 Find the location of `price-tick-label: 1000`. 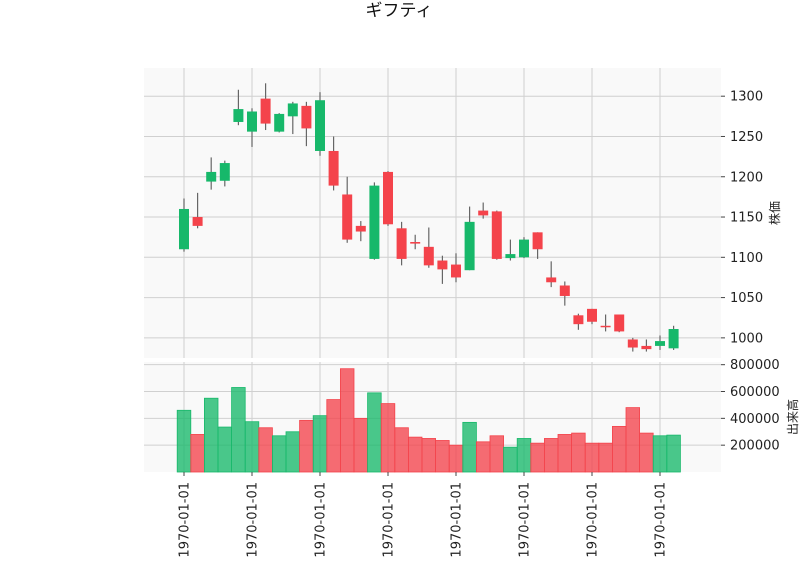

price-tick-label: 1000 is located at coordinates (746, 338).